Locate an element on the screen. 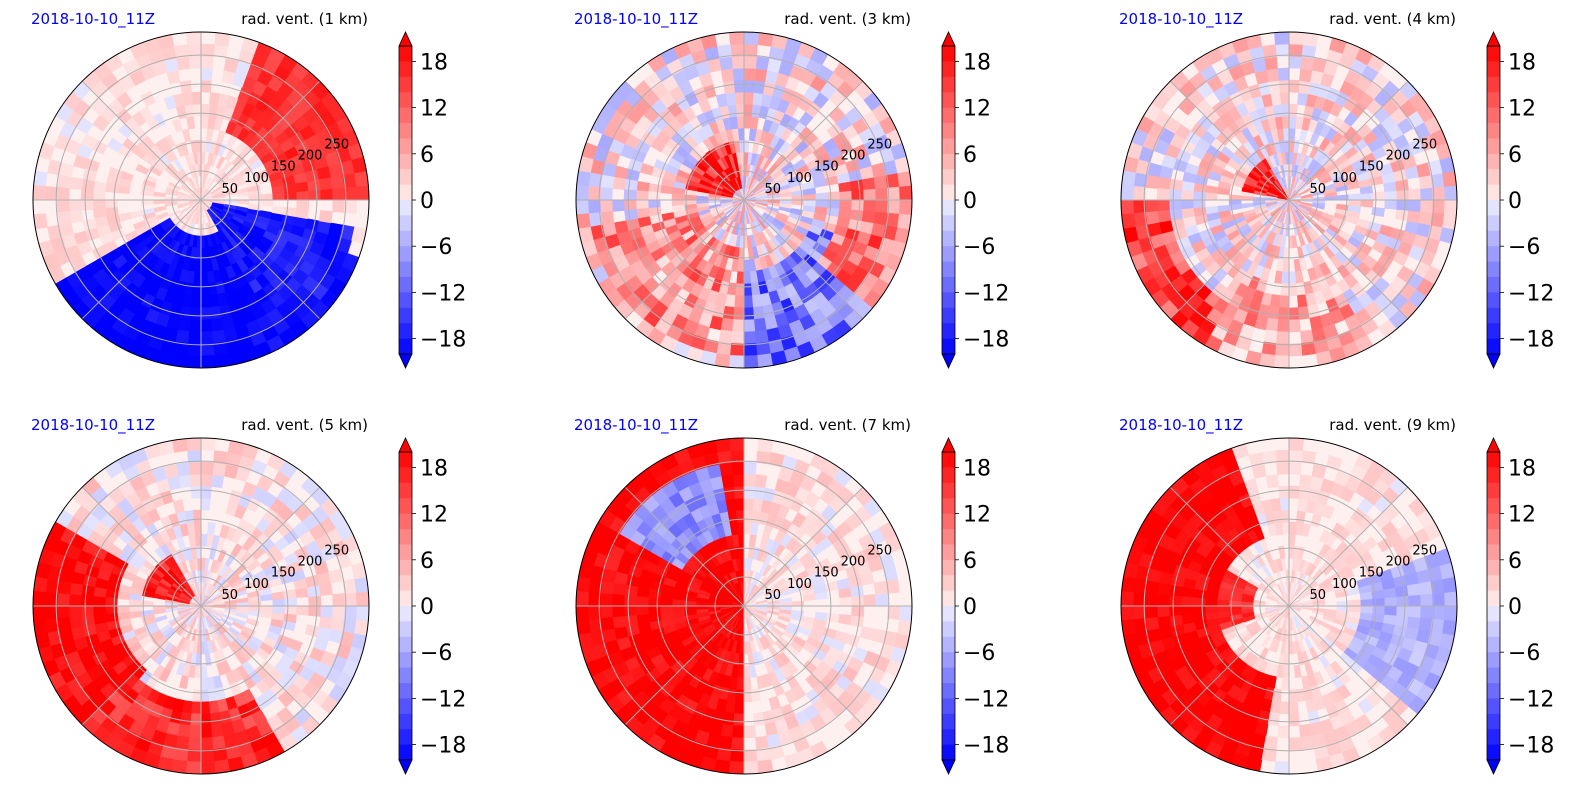 This screenshot has width=1575, height=809. colorbar-tick-label: 12 is located at coordinates (434, 109).